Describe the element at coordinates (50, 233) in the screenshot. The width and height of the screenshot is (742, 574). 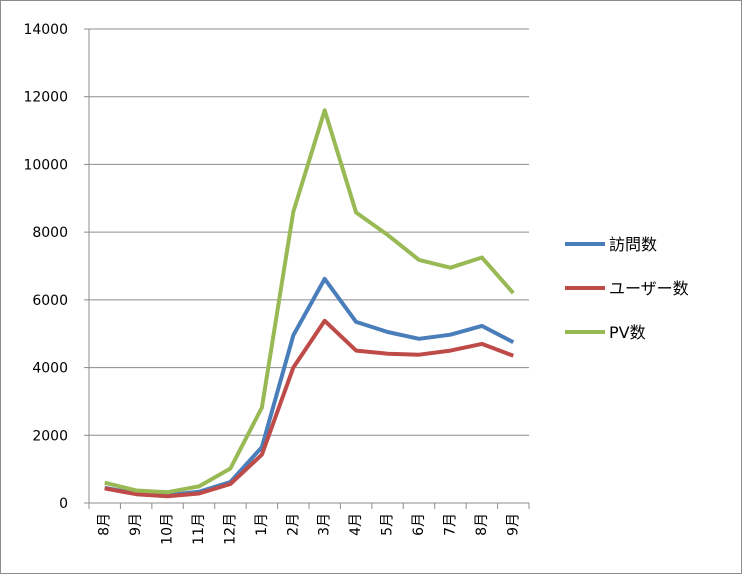
I see `y-tick-label: 8000` at that location.